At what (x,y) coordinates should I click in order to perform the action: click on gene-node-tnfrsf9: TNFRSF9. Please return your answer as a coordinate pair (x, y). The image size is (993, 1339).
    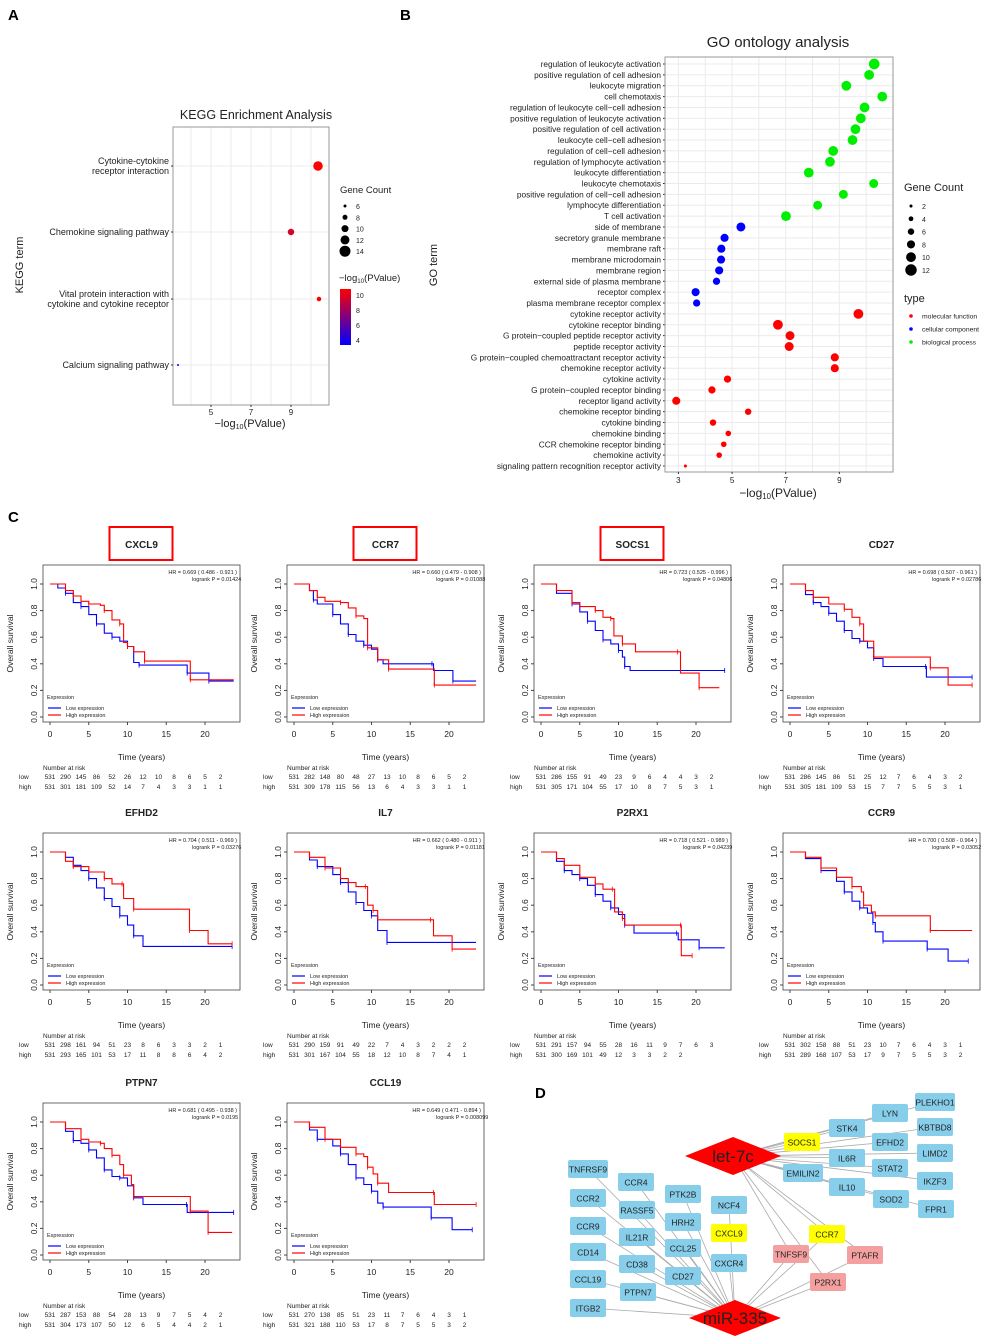
    Looking at the image, I should click on (588, 1169).